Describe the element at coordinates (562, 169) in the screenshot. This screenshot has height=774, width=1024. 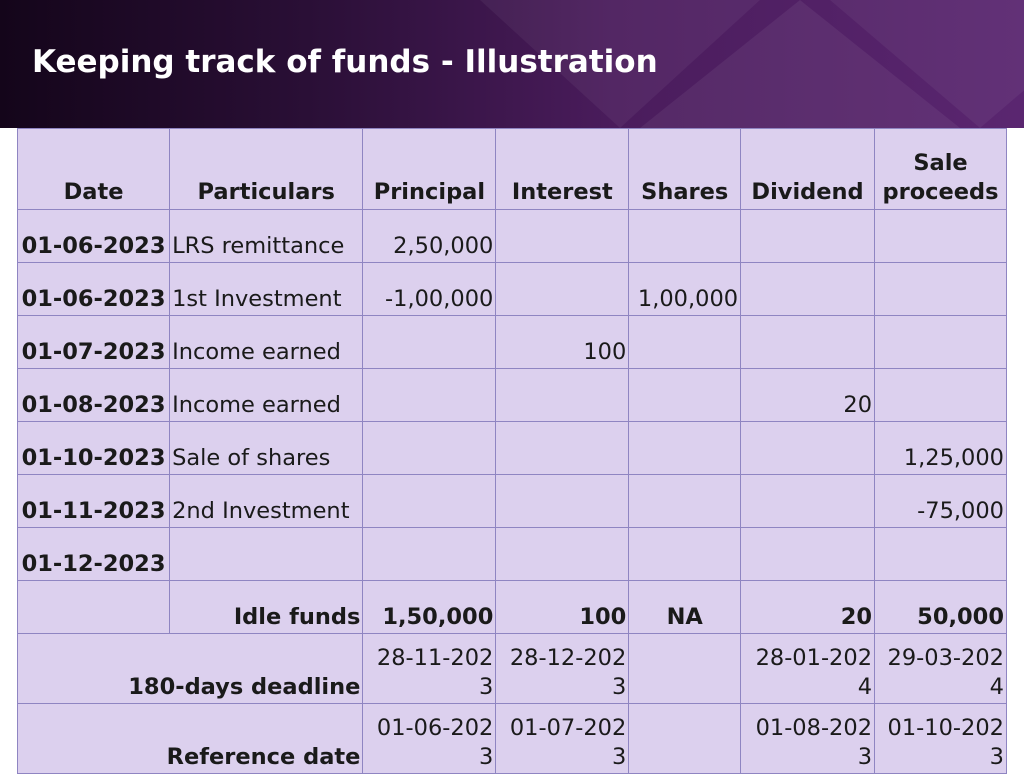
I see `column-header-interest: Interest` at that location.